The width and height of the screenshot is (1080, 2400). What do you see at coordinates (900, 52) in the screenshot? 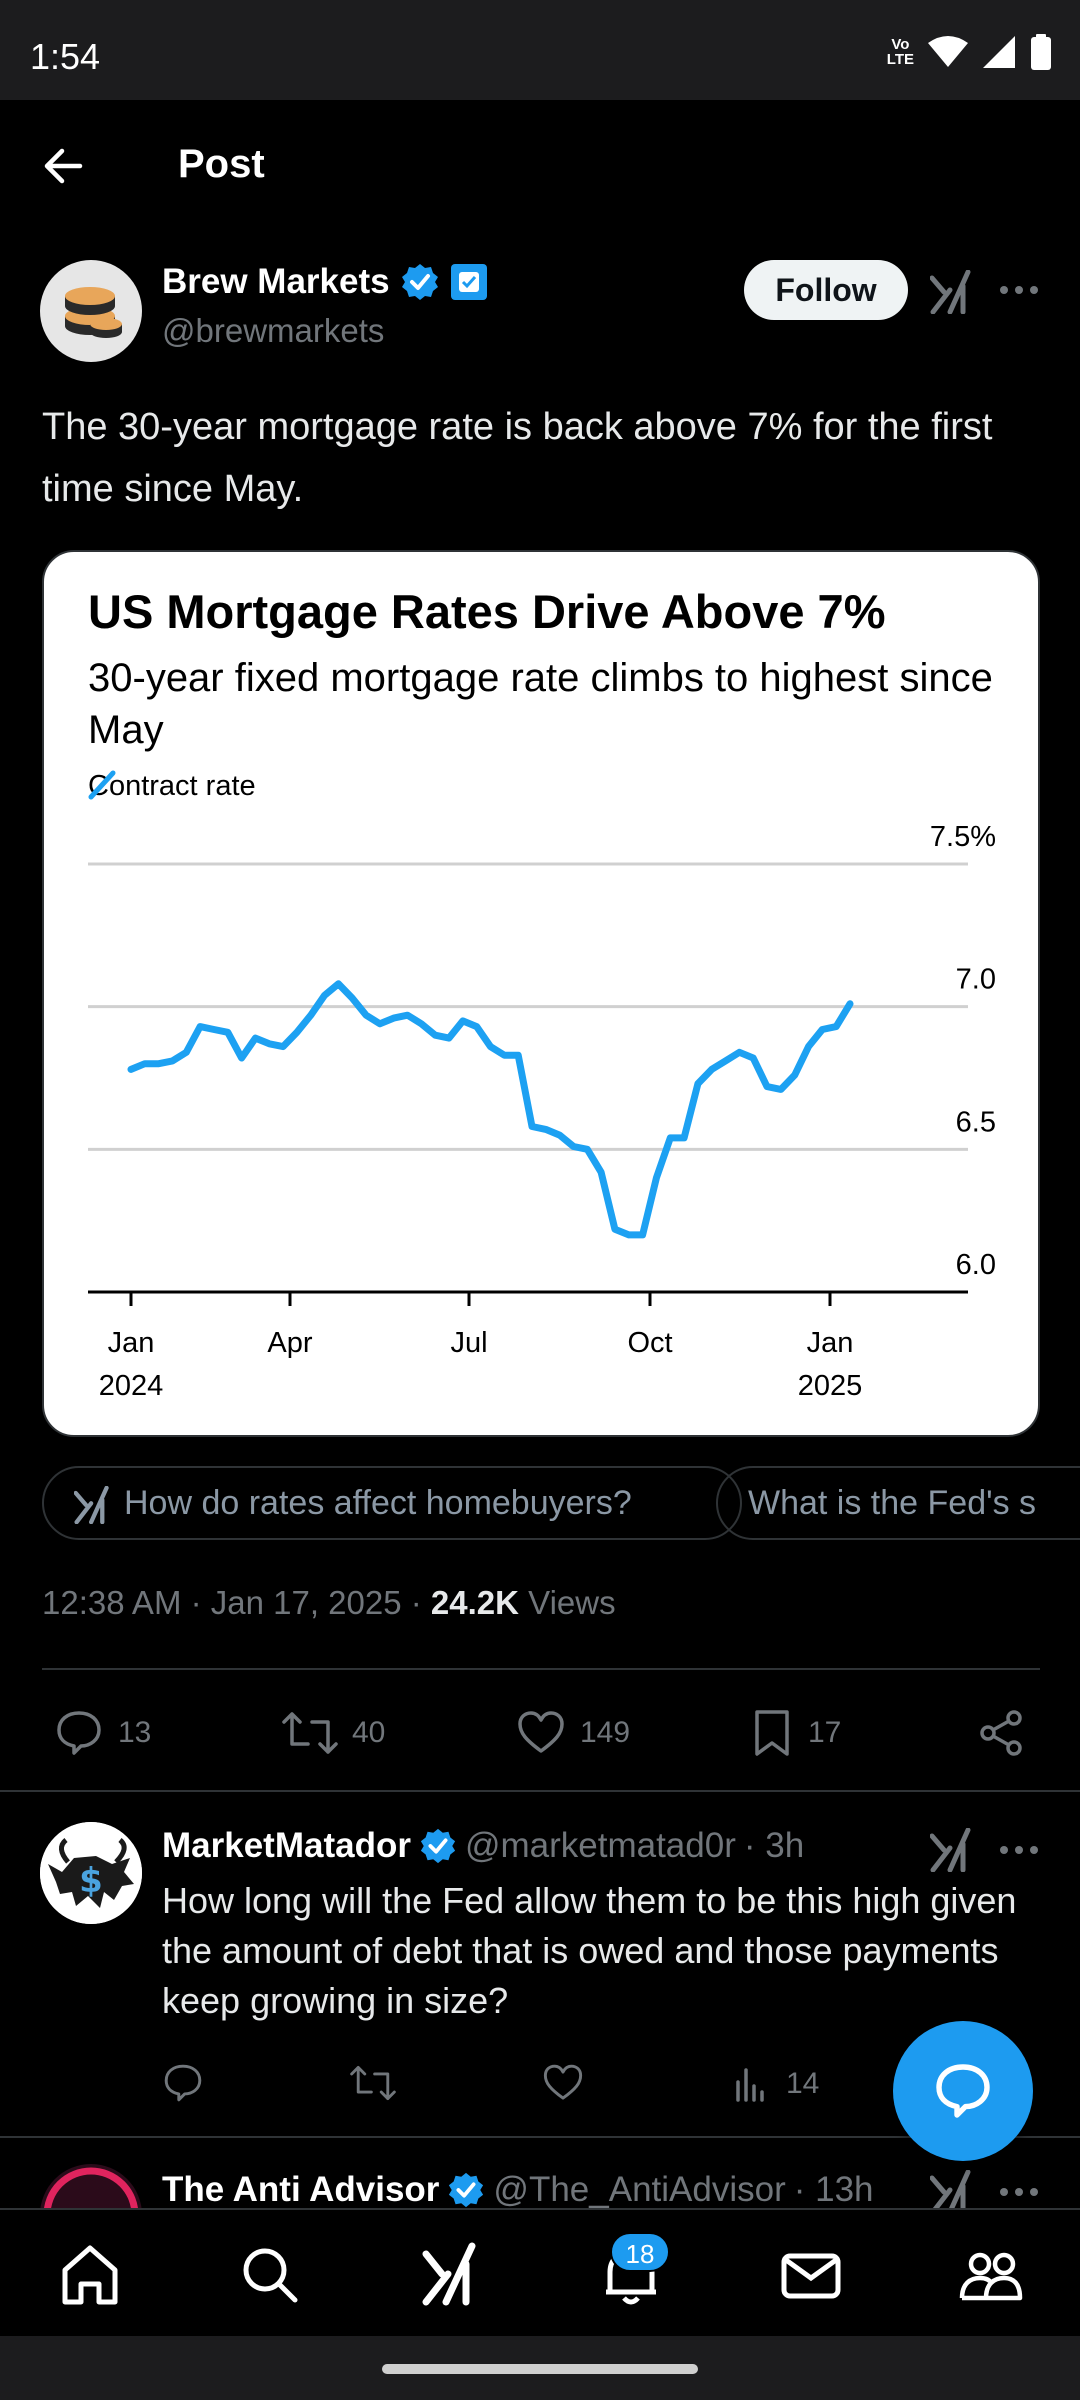
I see `volte-icon: Vo LTE` at bounding box center [900, 52].